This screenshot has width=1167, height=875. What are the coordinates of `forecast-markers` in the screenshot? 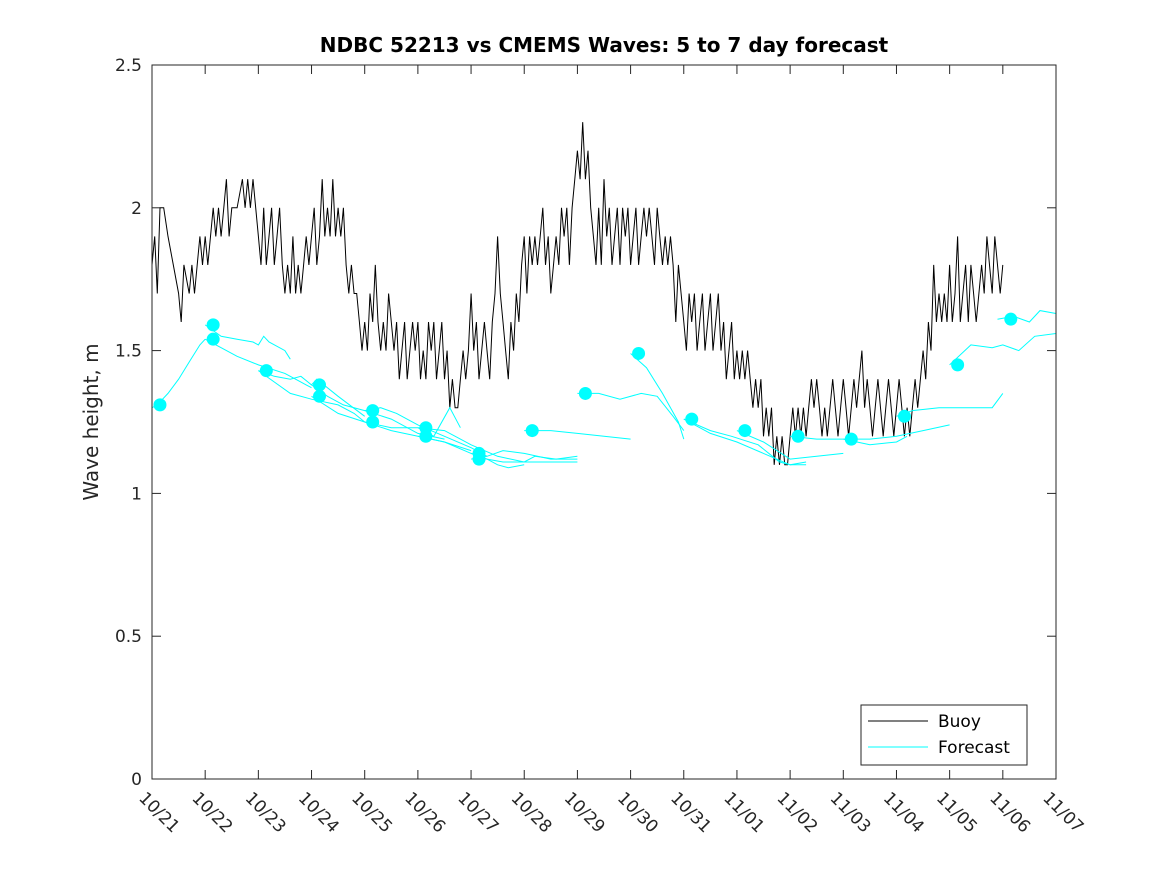 It's located at (585, 389).